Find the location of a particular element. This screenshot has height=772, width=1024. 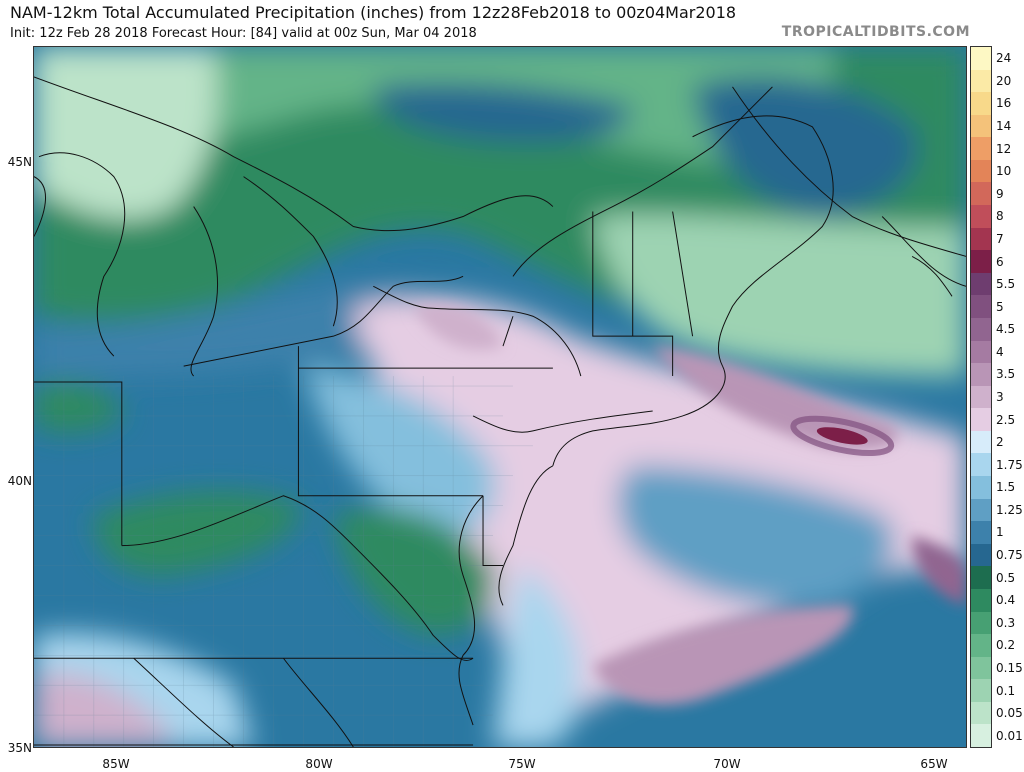

precip-purple-se is located at coordinates (723, 655).